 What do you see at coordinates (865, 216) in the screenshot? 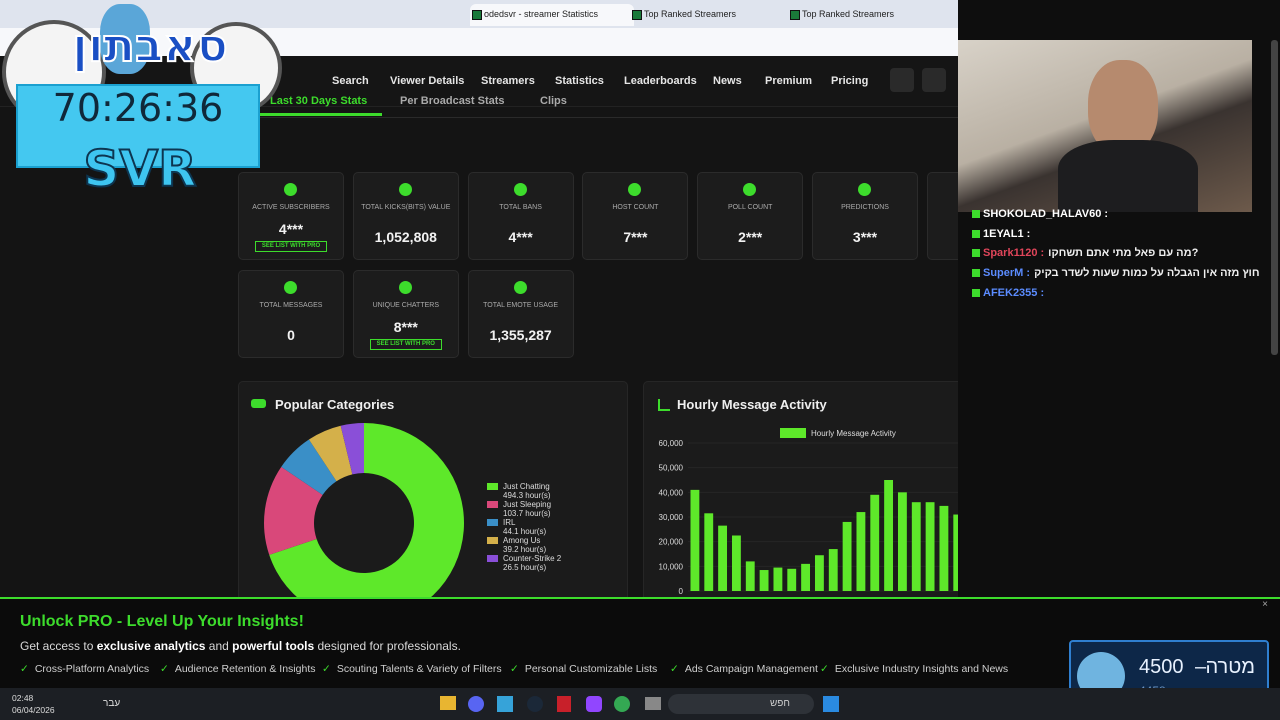
I see `stat-card: PREDICTIONS 3***` at bounding box center [865, 216].